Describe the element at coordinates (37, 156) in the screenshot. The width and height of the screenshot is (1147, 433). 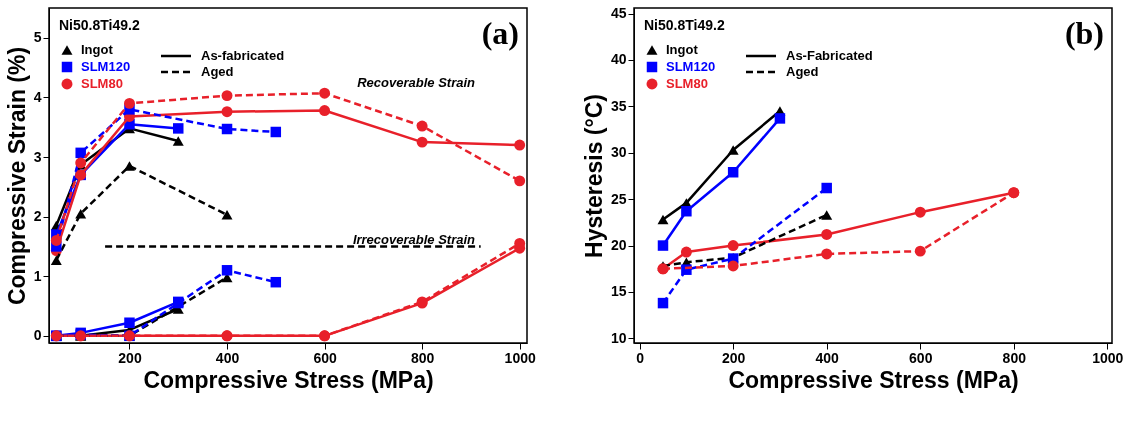
I see `y-tick-label: 3` at that location.